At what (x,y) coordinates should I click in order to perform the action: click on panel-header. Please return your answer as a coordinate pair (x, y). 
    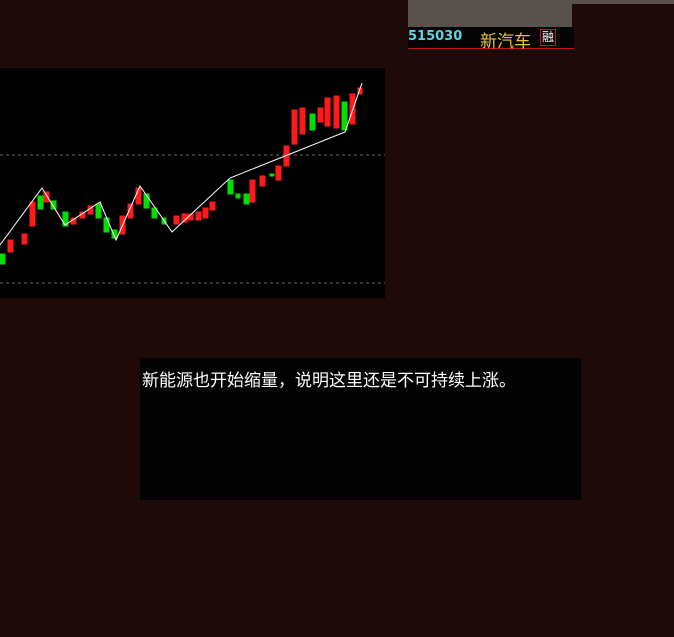
    Looking at the image, I should click on (490, 13).